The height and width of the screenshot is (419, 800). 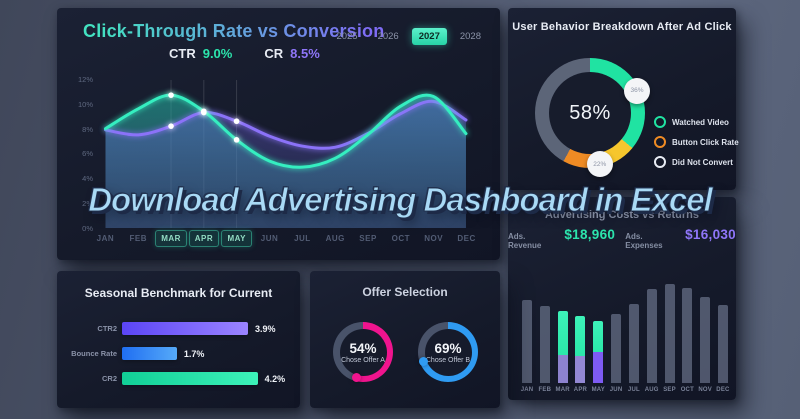 I want to click on cost-bar-month-label: DEC, so click(x=723, y=390).